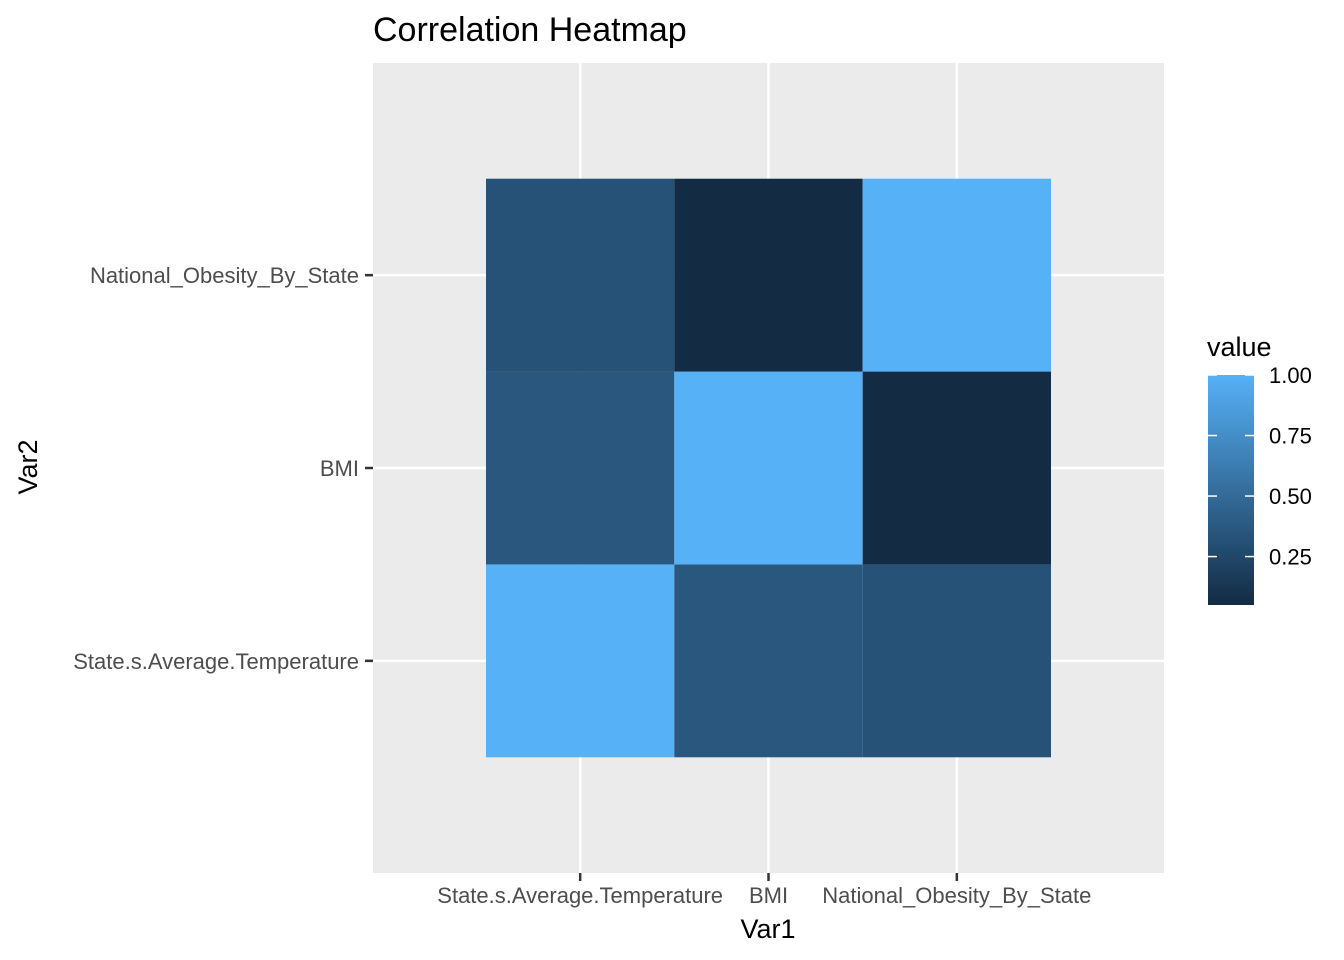  What do you see at coordinates (530, 30) in the screenshot?
I see `chart-title: Correlation Heatmap` at bounding box center [530, 30].